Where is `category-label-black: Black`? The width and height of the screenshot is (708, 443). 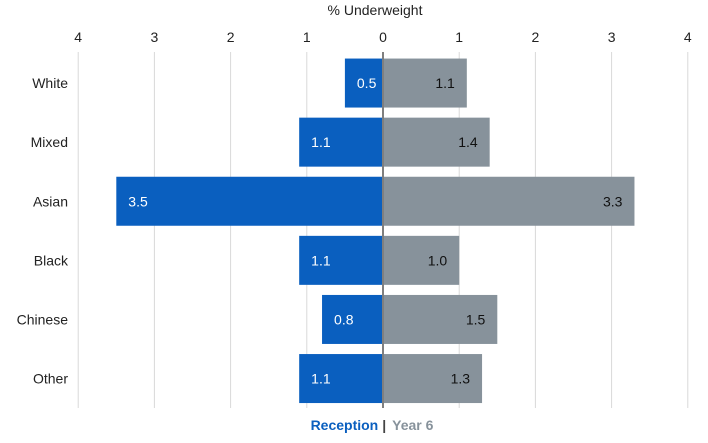 category-label-black: Black is located at coordinates (51, 260).